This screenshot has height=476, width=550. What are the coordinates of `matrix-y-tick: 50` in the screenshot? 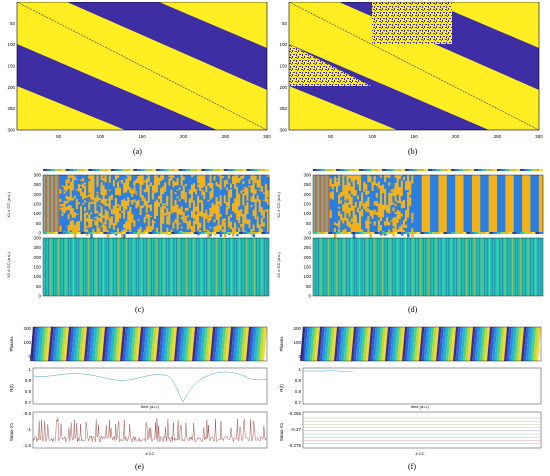 It's located at (13, 23).